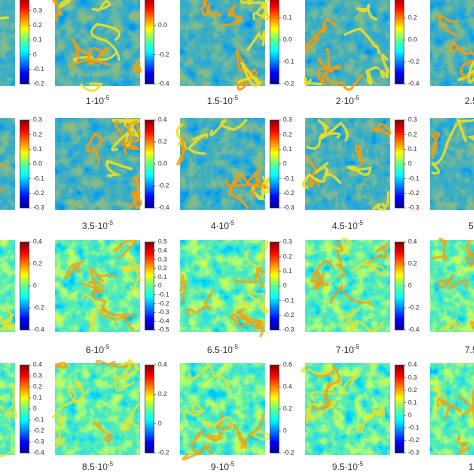  What do you see at coordinates (345, 467) in the screenshot?
I see `label-base: 9.5·10` at bounding box center [345, 467].